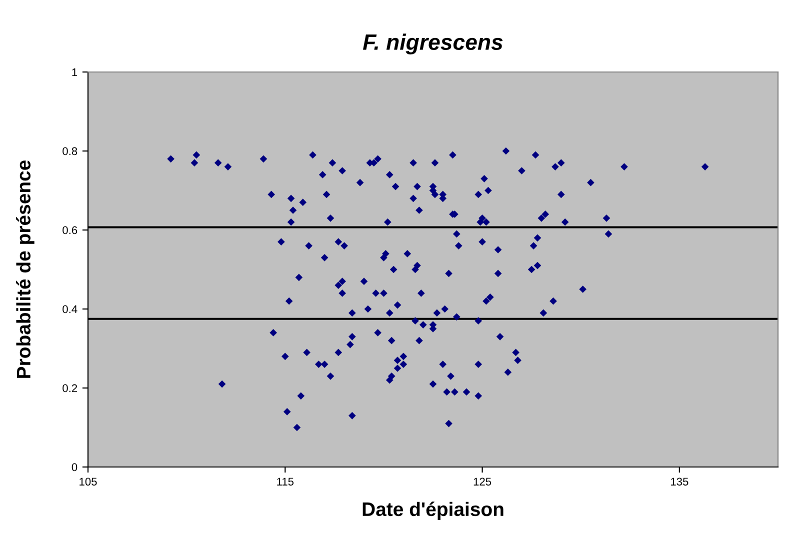  What do you see at coordinates (25, 269) in the screenshot?
I see `y-axis-title: Probabilité de présence` at bounding box center [25, 269].